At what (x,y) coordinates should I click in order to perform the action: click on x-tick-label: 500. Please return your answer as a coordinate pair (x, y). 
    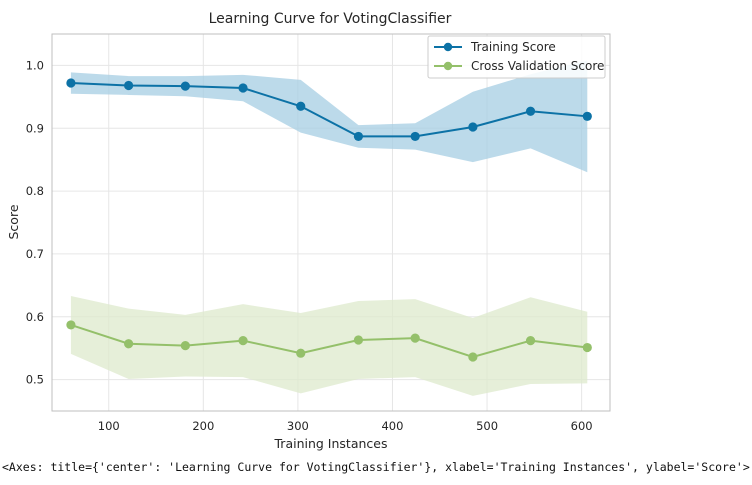
    Looking at the image, I should click on (487, 426).